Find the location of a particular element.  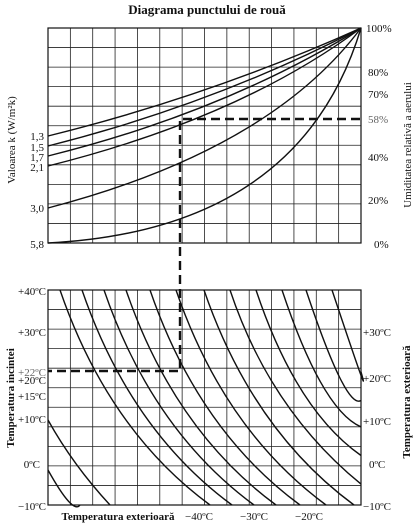

inside-10: +10ºC is located at coordinates (32, 420).